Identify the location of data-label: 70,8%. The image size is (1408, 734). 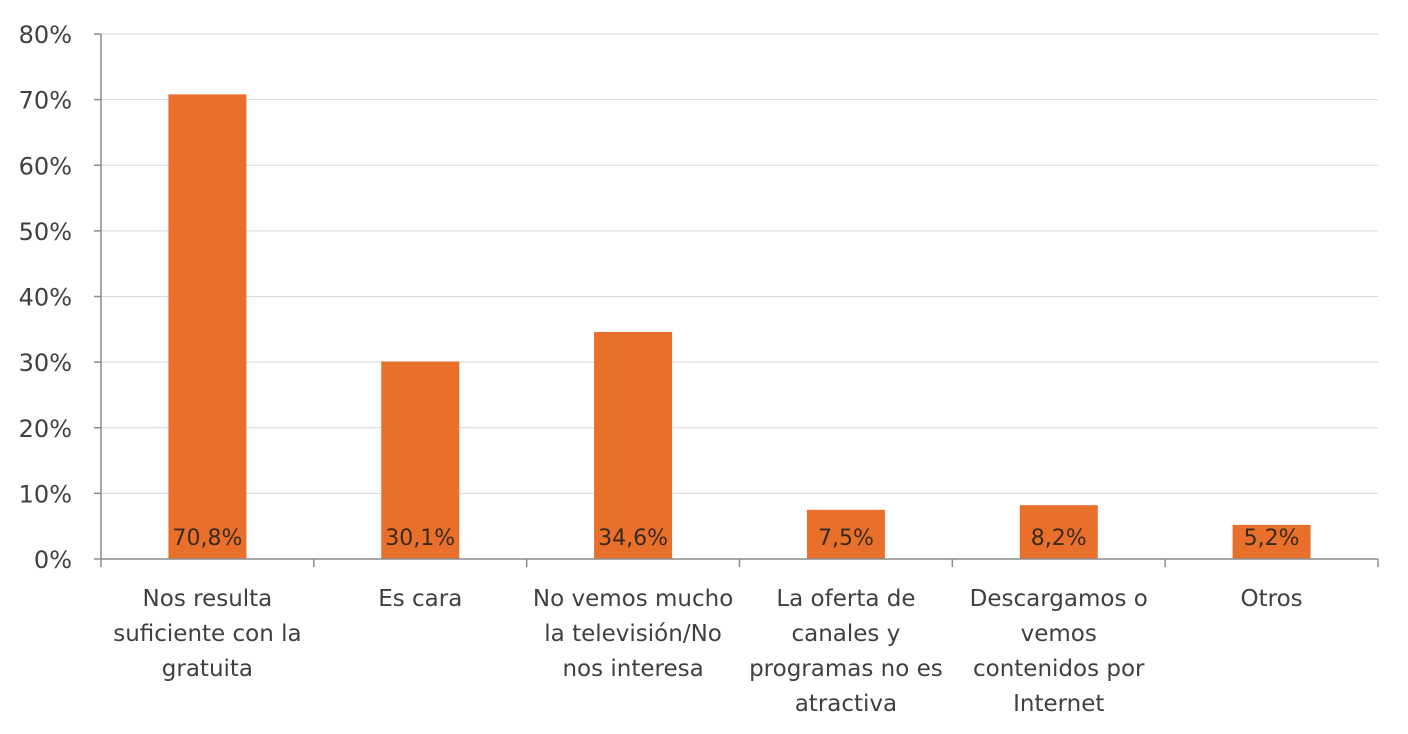
(207, 538).